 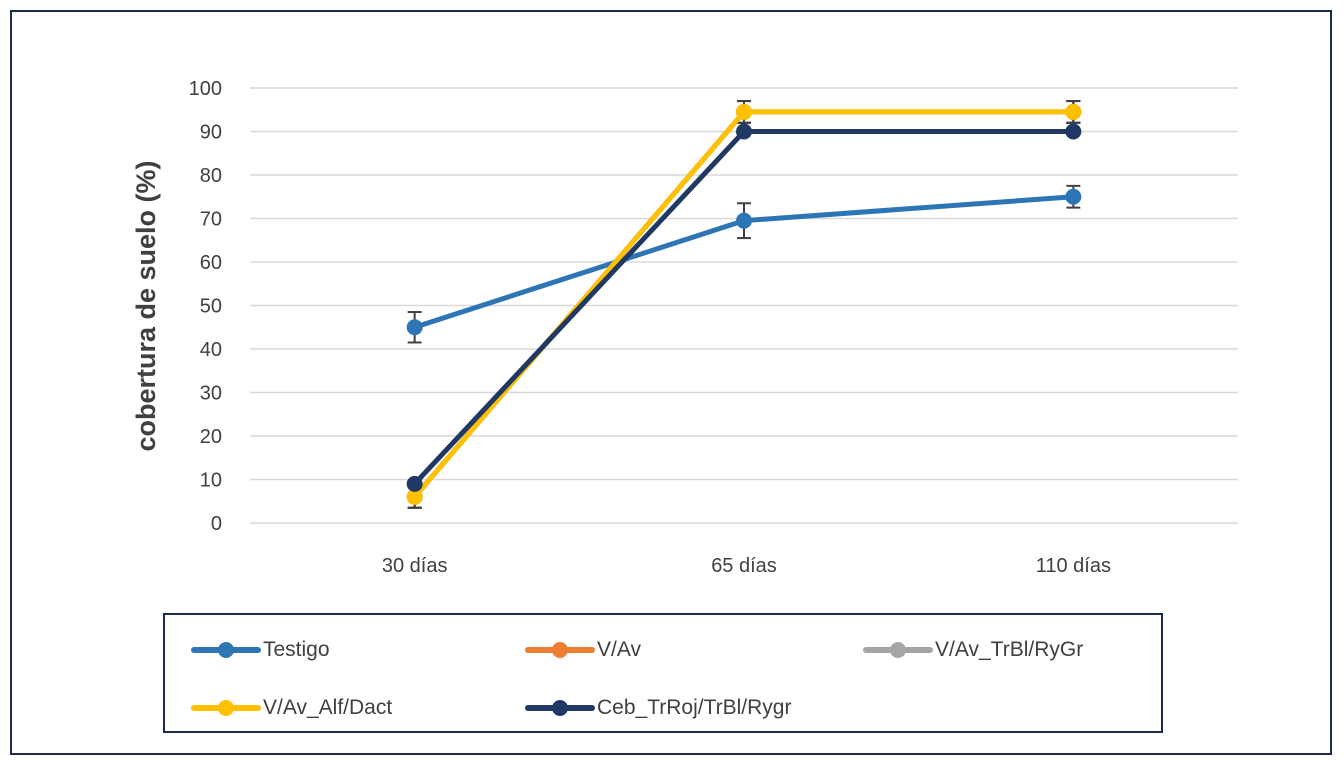 What do you see at coordinates (205, 89) in the screenshot?
I see `y-tick-label: 100` at bounding box center [205, 89].